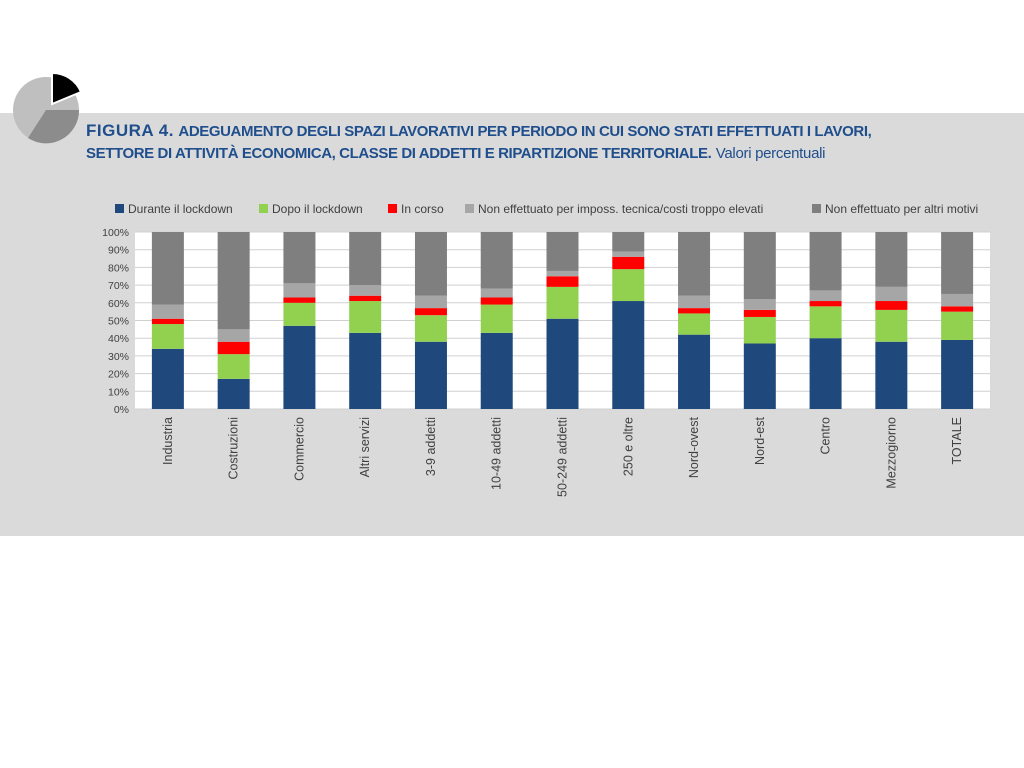 The height and width of the screenshot is (768, 1024). What do you see at coordinates (365, 447) in the screenshot?
I see `x-tick-label: Altri servizi` at bounding box center [365, 447].